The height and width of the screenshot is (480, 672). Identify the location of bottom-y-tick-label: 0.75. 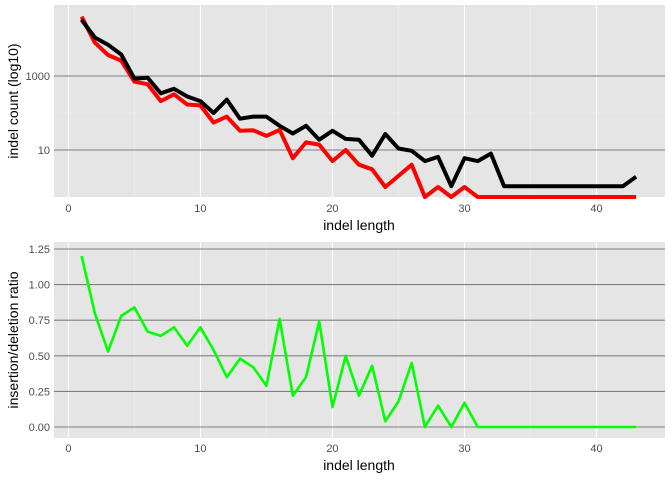
(39, 321).